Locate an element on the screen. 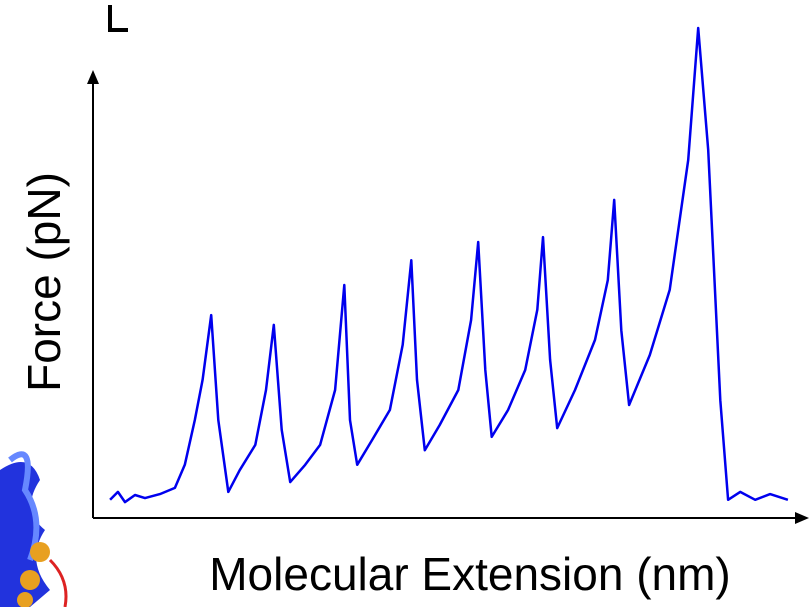 The image size is (809, 607). protein-illustration is located at coordinates (34, 529).